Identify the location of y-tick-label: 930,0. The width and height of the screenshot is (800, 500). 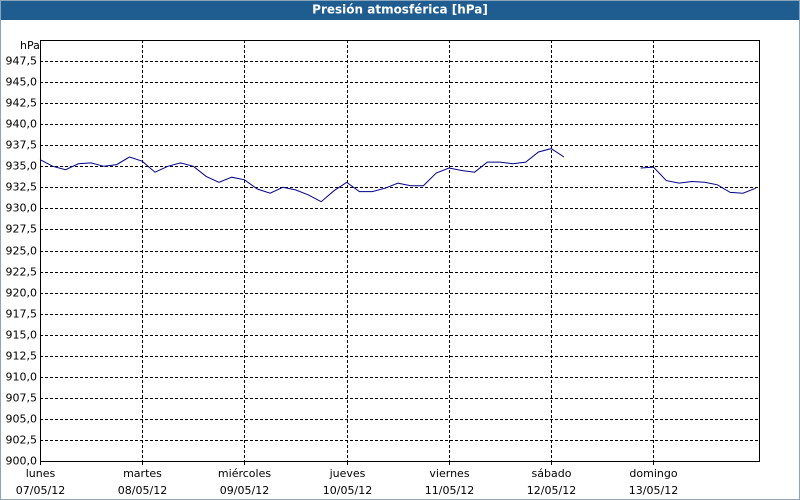
(22, 208).